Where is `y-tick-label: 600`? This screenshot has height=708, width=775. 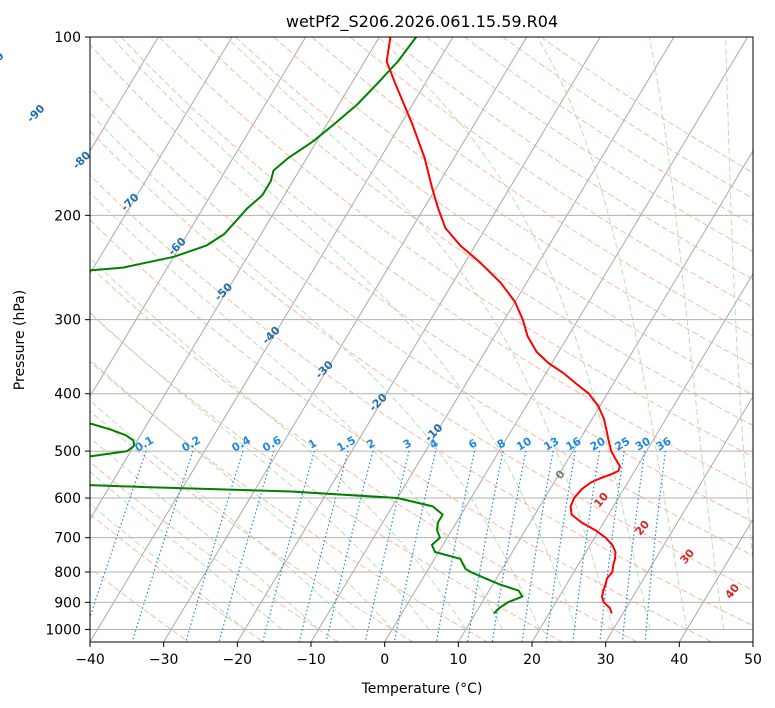
y-tick-label: 600 is located at coordinates (67, 499).